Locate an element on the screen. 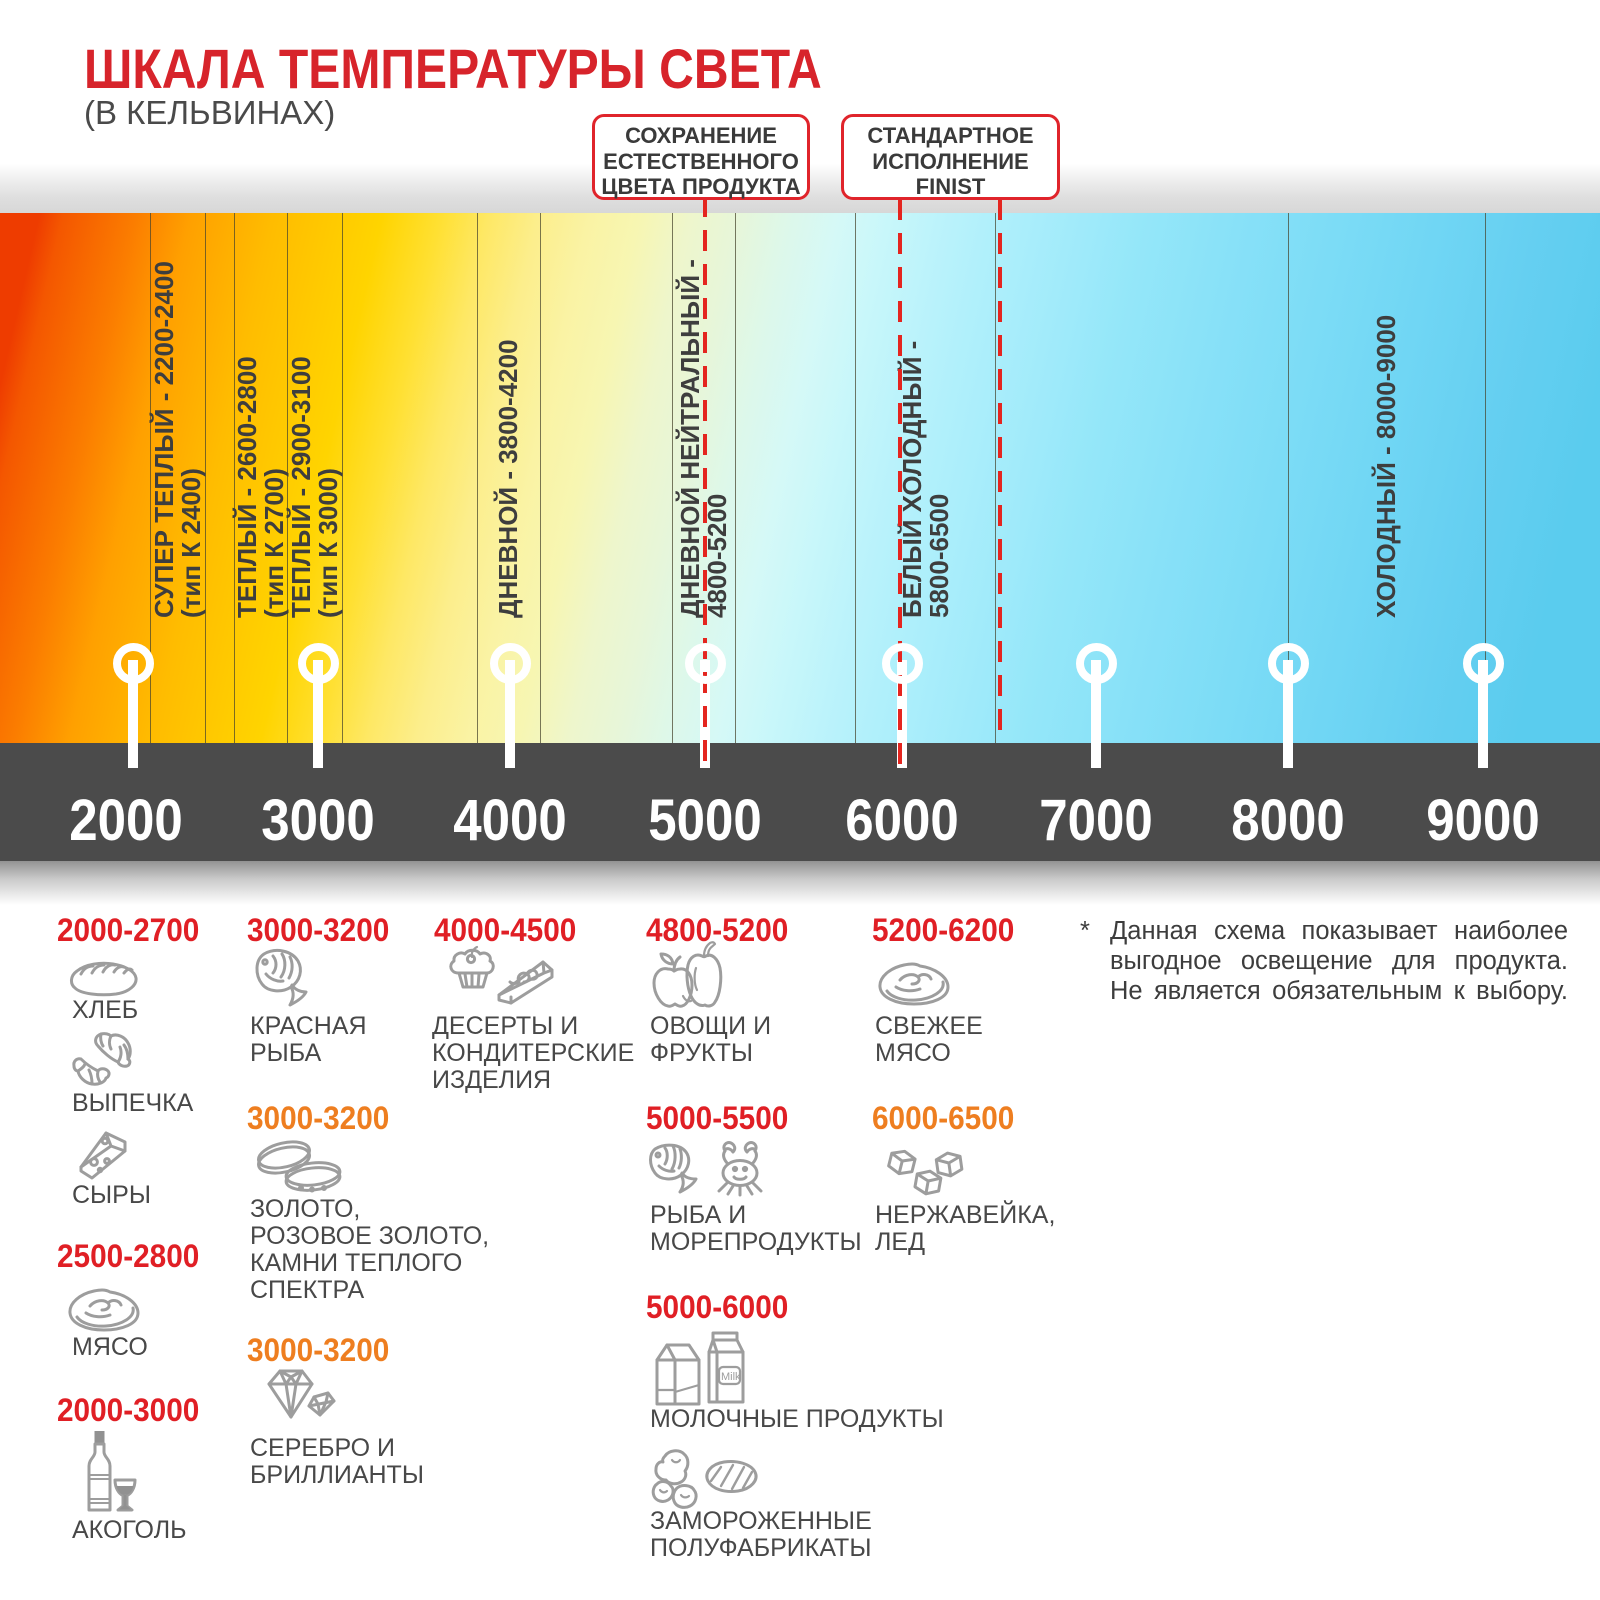 The image size is (1600, 1600). svg-text: Milk is located at coordinates (731, 1377).